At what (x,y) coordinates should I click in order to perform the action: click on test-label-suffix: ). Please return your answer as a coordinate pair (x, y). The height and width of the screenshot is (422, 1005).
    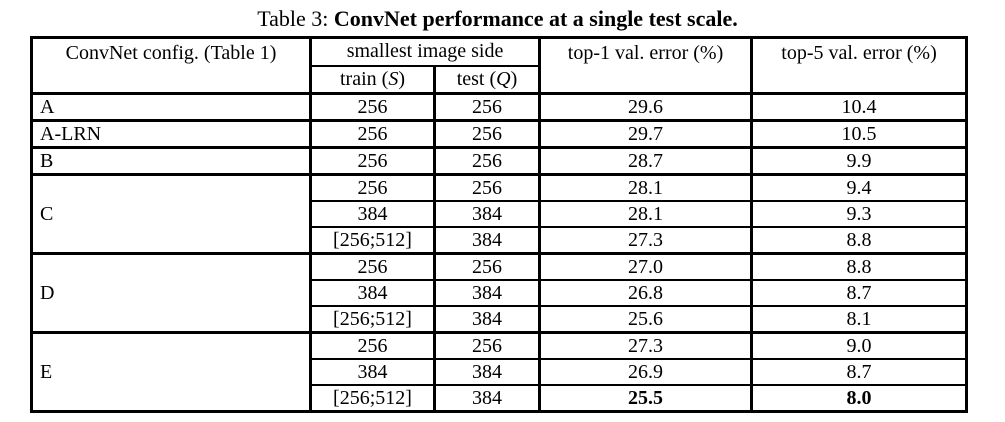
    Looking at the image, I should click on (514, 78).